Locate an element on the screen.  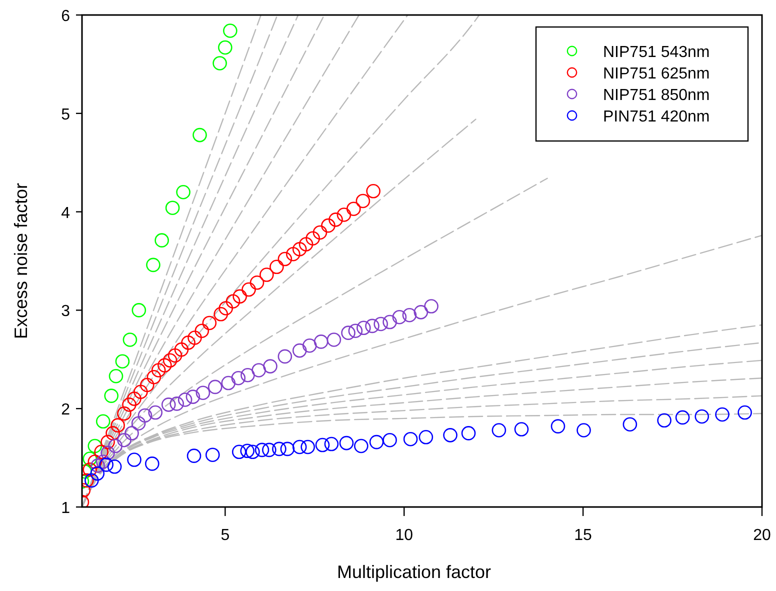
legend-label: NIP751 625nm is located at coordinates (656, 74).